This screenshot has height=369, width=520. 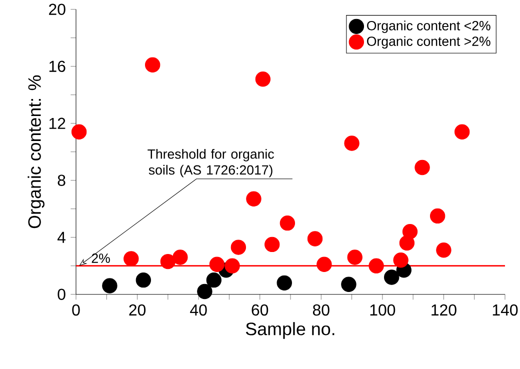 I want to click on x-tick-label: 140, so click(x=505, y=310).